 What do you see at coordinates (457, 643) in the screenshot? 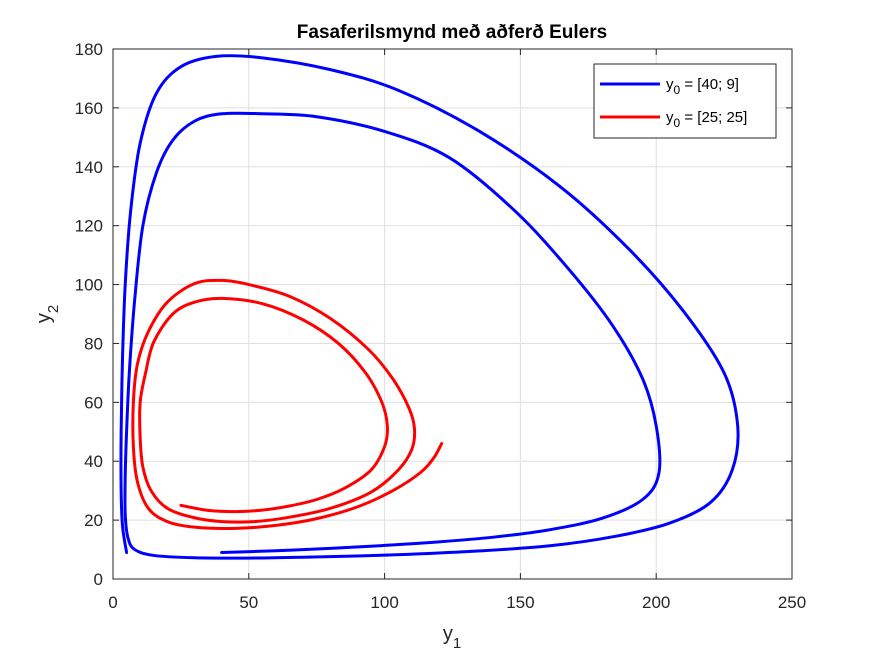
I see `x-axis-label-subscript: 1` at bounding box center [457, 643].